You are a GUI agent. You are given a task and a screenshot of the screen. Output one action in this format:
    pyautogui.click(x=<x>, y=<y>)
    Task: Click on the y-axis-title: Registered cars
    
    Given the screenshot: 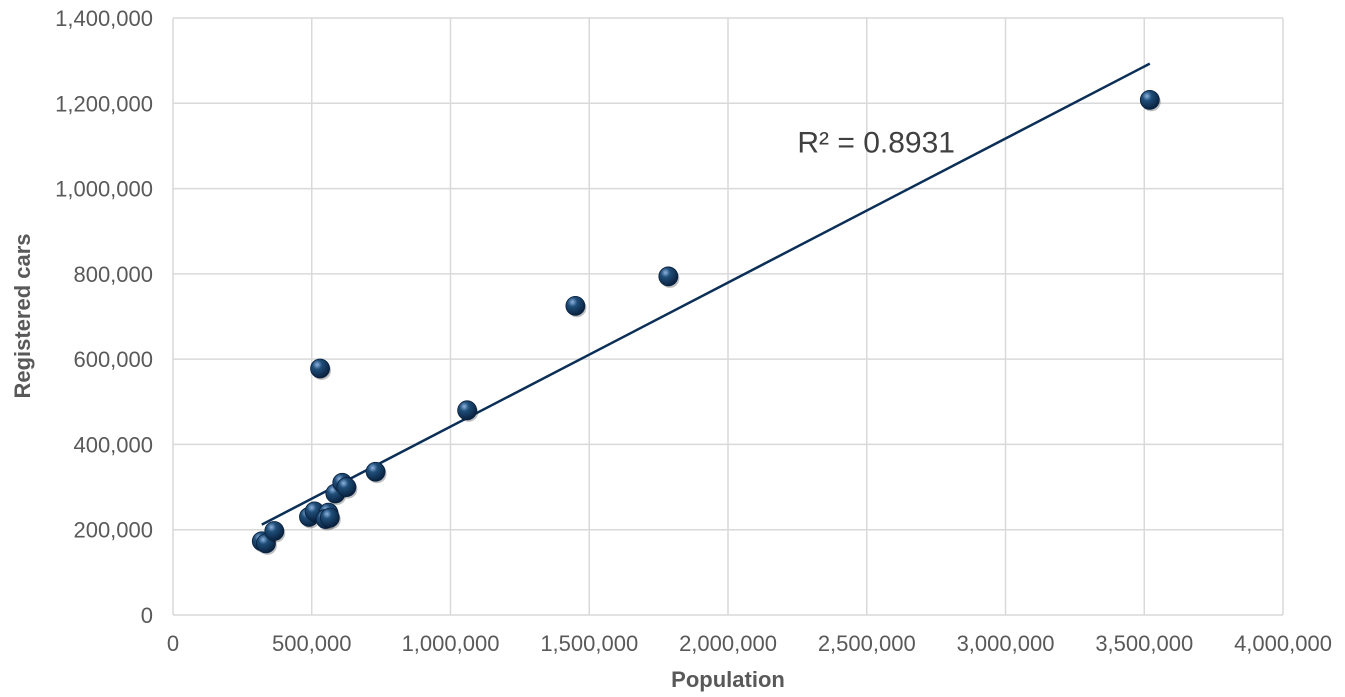 What is the action you would take?
    pyautogui.click(x=22, y=315)
    